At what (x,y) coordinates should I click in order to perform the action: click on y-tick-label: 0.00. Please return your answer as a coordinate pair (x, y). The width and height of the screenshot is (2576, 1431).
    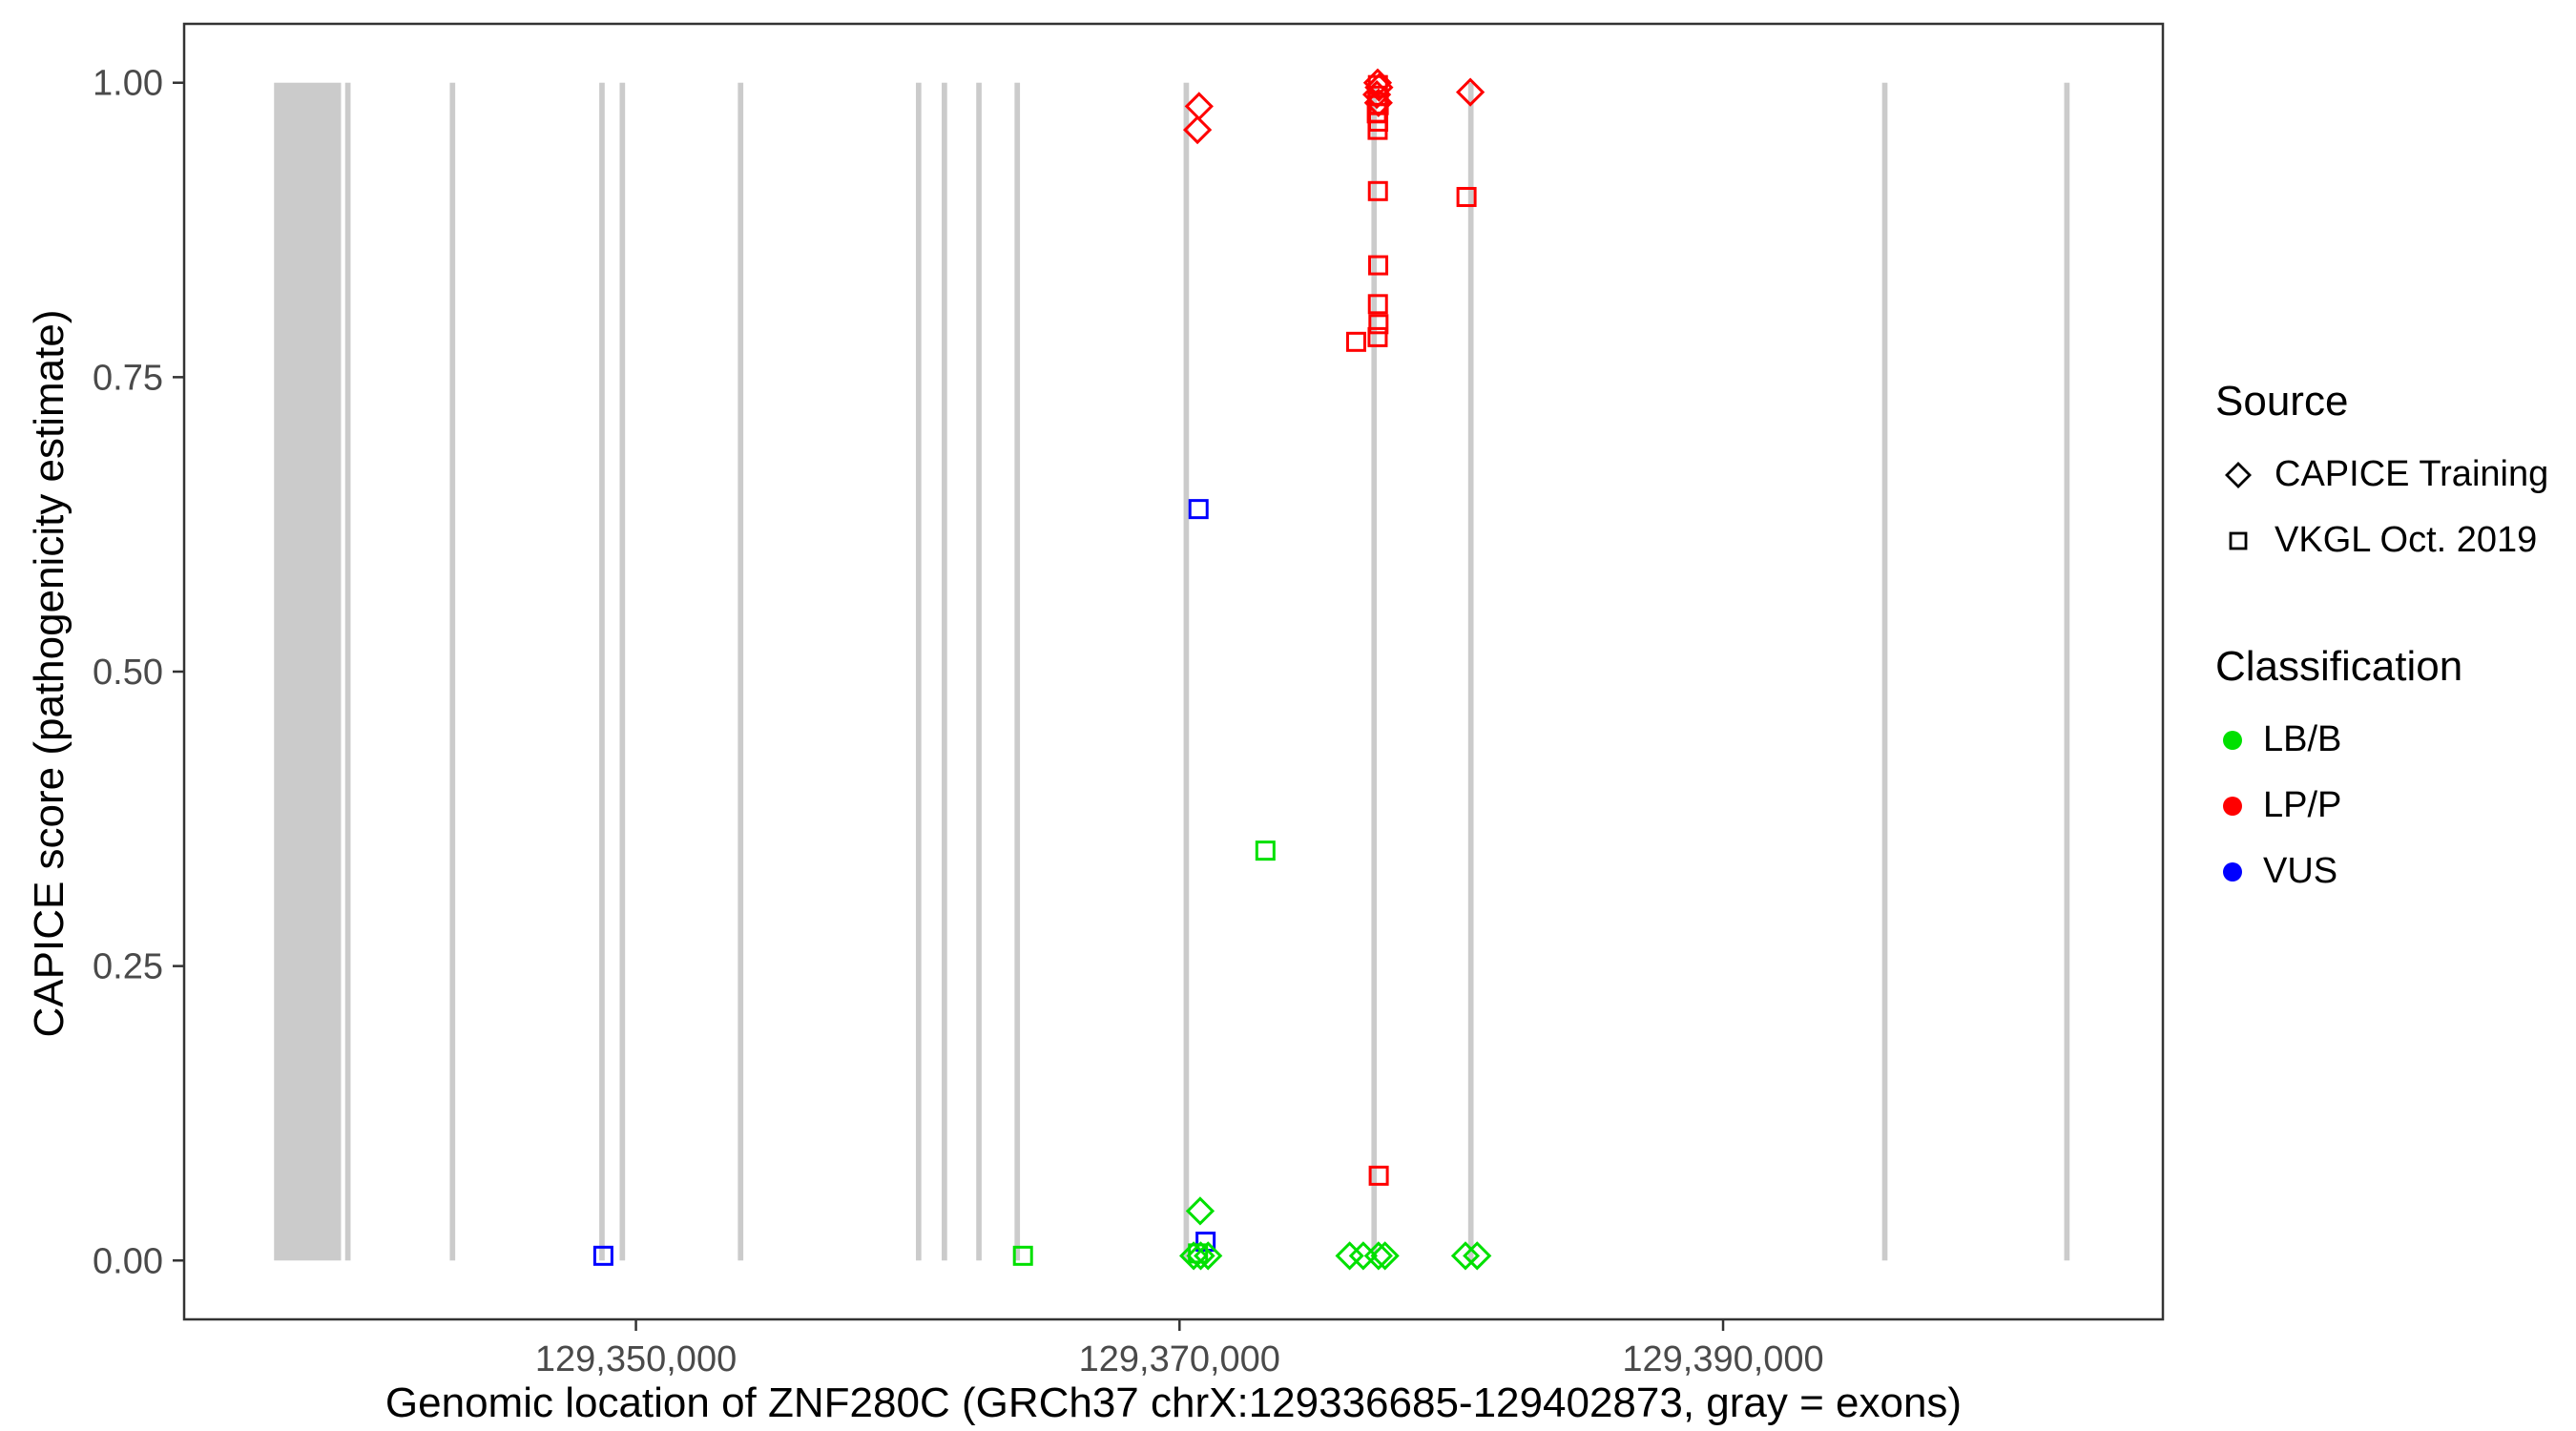
    Looking at the image, I should click on (128, 1261).